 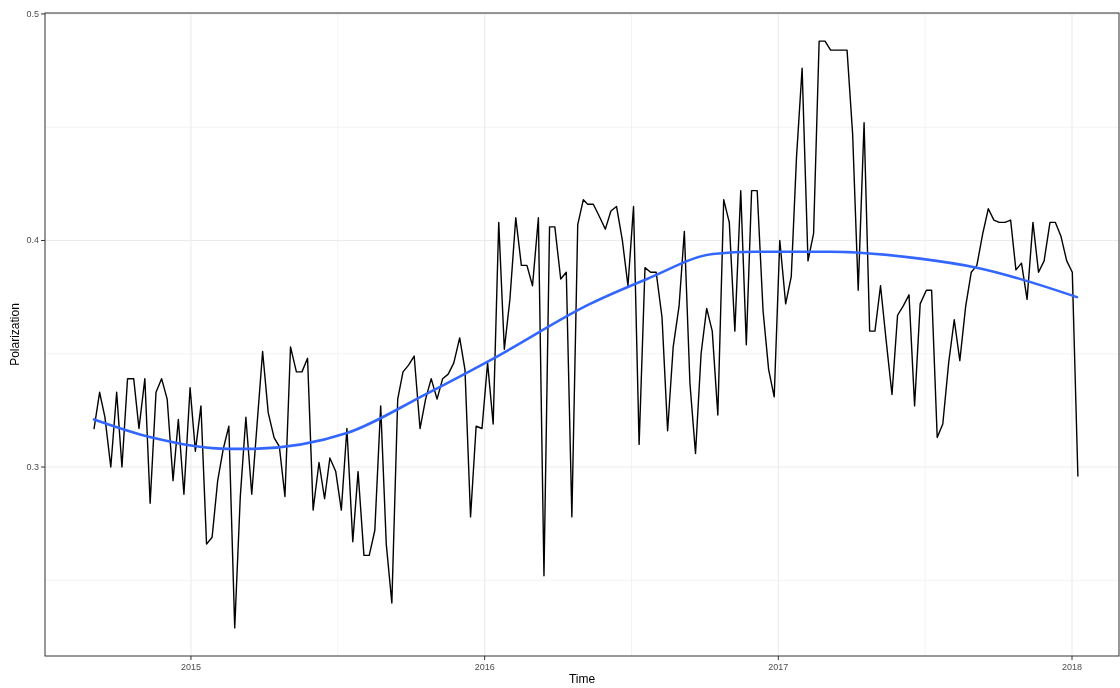 I want to click on y-tick-label: 0.5, so click(x=32, y=13).